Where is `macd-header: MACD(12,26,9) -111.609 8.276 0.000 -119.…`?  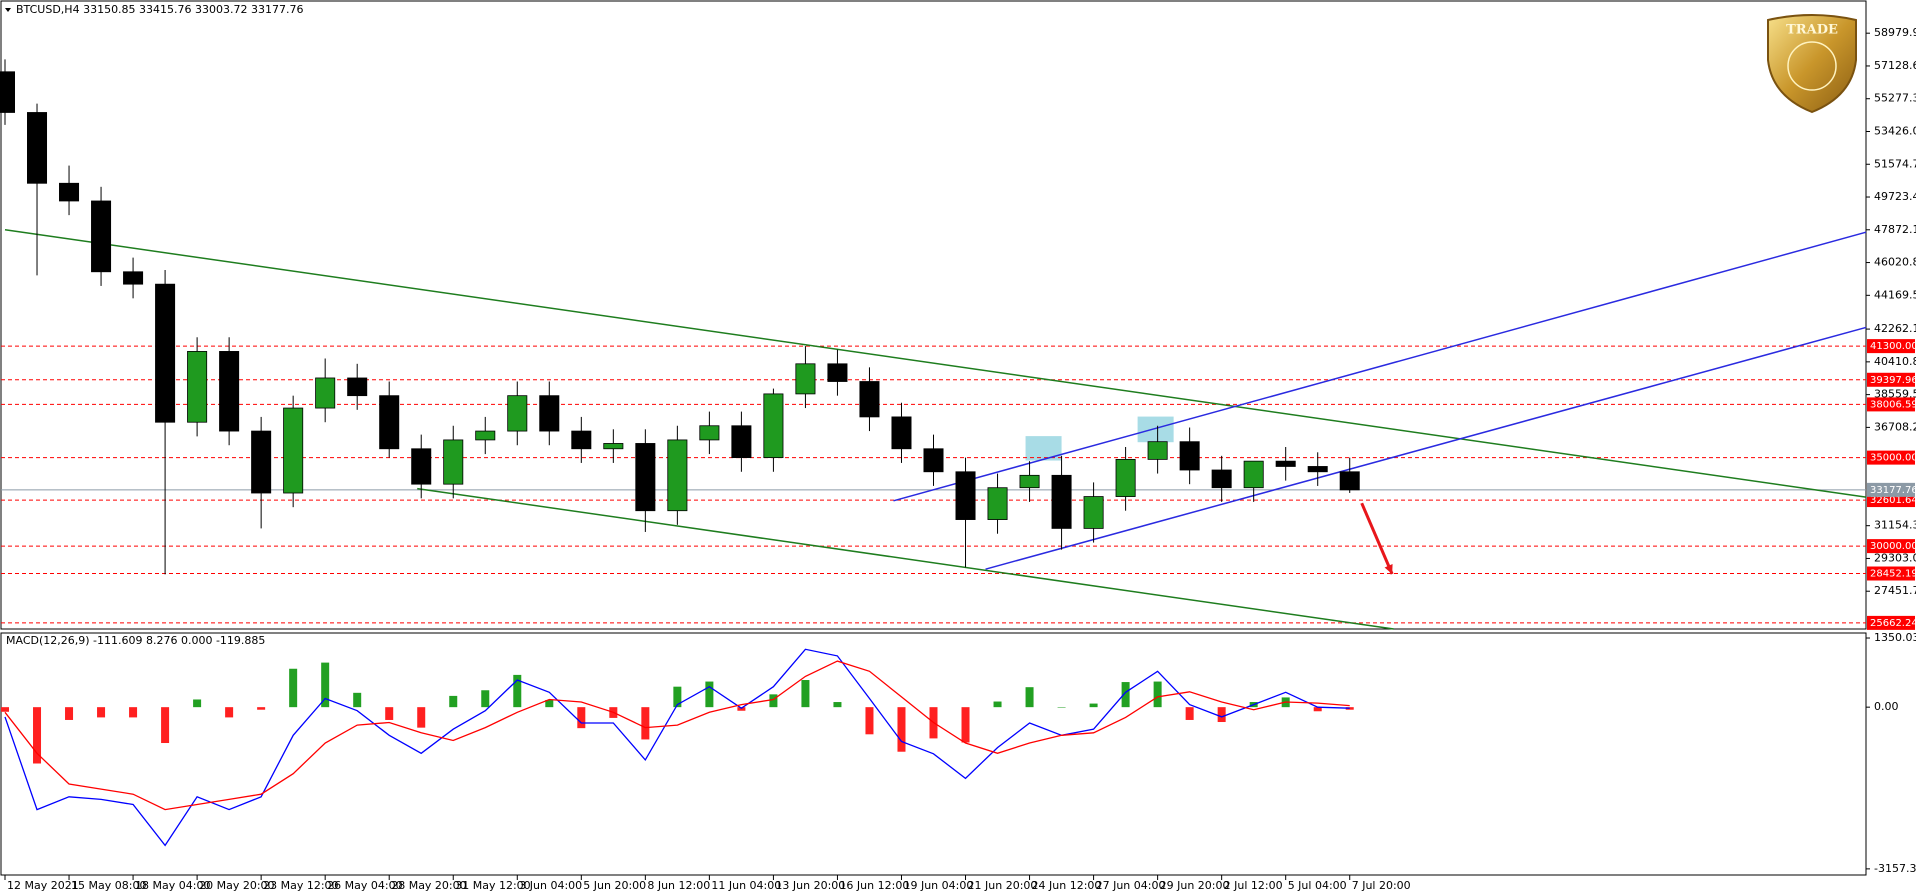 macd-header: MACD(12,26,9) -111.609 8.276 0.000 -119.… is located at coordinates (135, 640).